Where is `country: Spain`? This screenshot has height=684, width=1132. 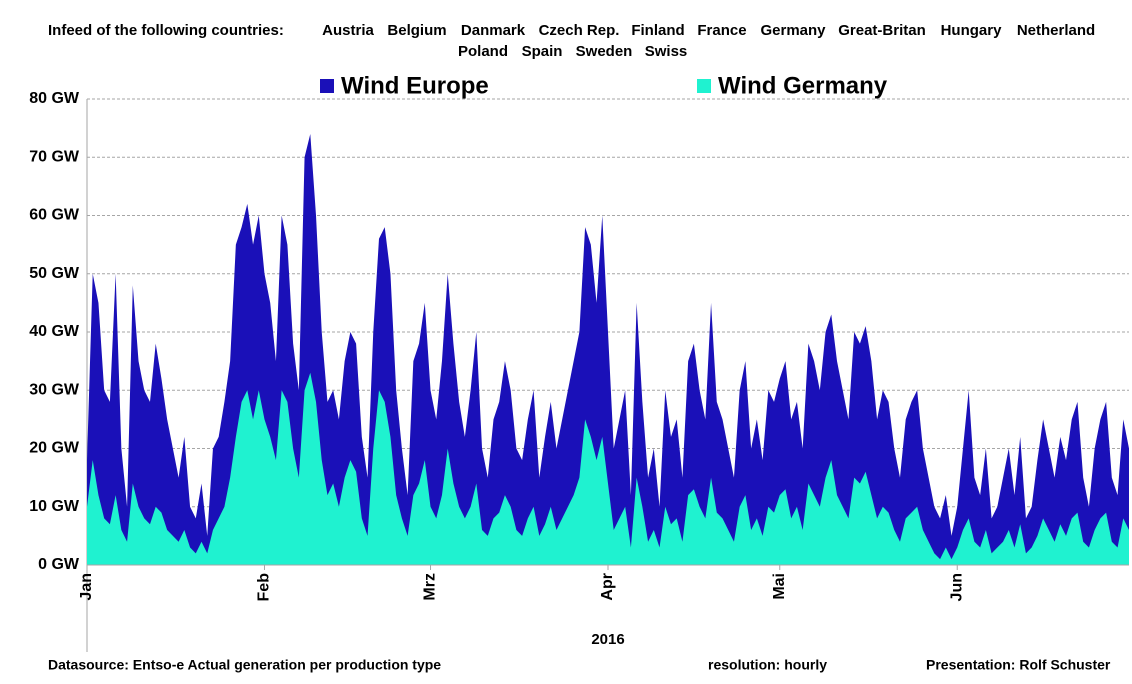 country: Spain is located at coordinates (542, 51).